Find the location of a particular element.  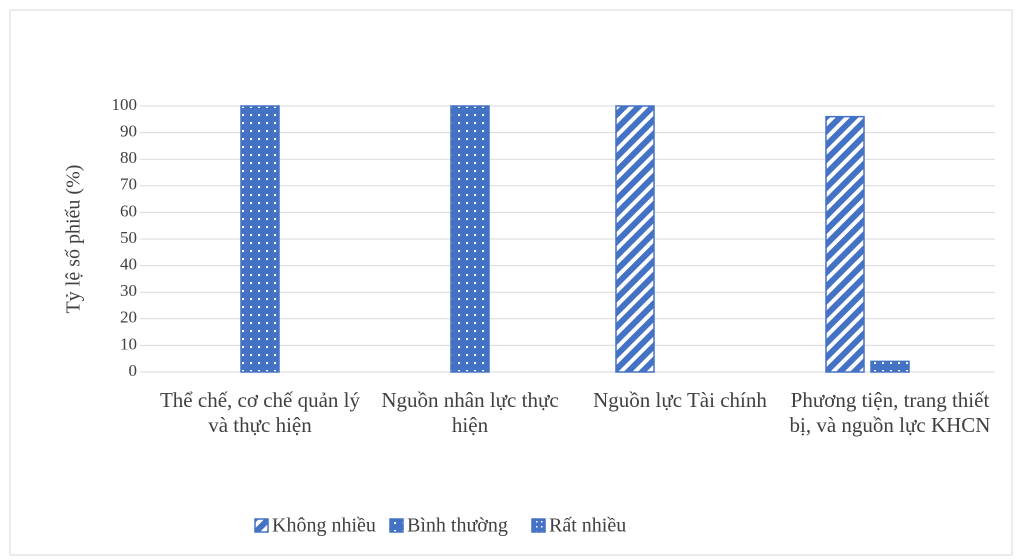

x-tick-label-box: Nguồn lực Tài chính is located at coordinates (680, 400).